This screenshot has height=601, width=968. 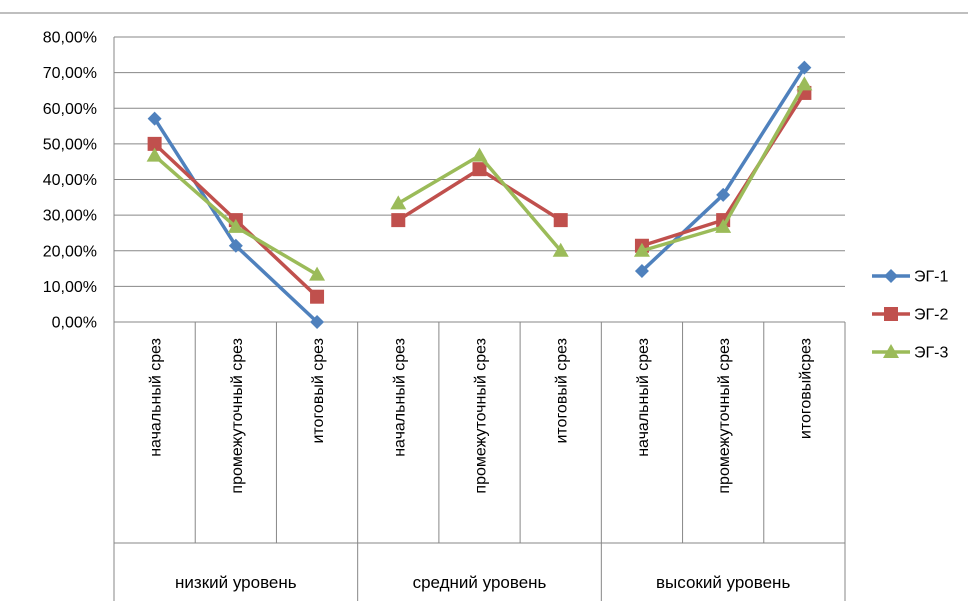 What do you see at coordinates (70, 109) in the screenshot?
I see `y-tick-label: 60,00%` at bounding box center [70, 109].